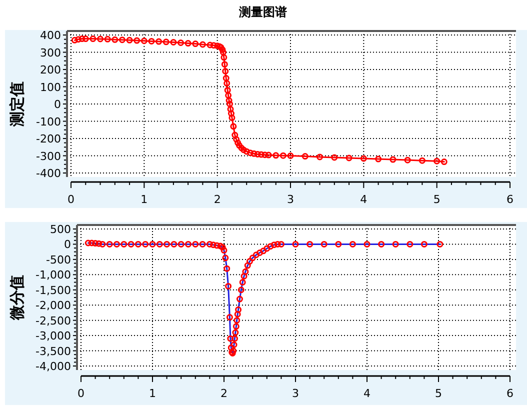 The height and width of the screenshot is (408, 527). Describe the element at coordinates (60, 229) in the screenshot. I see `y-tick-label: 500` at that location.